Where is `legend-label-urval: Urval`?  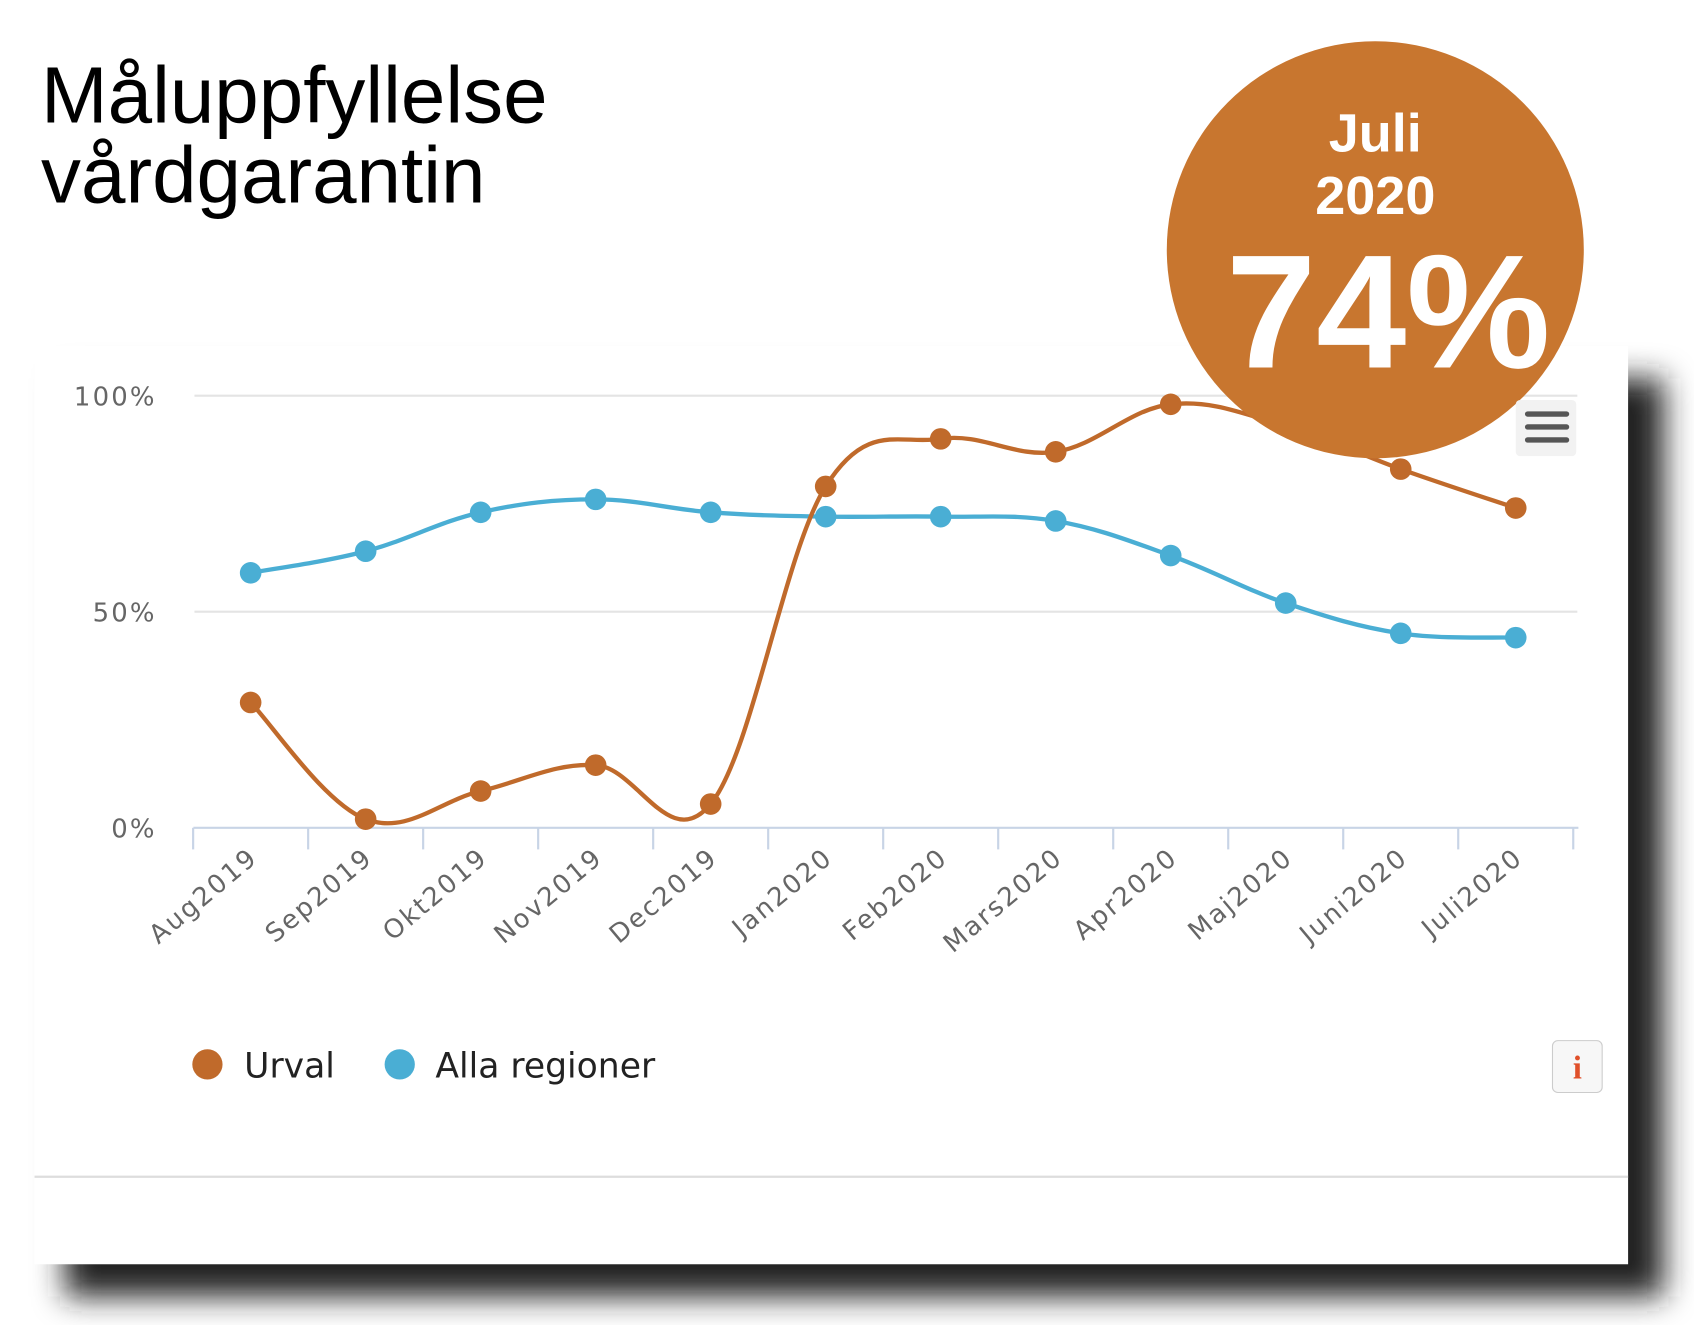 legend-label-urval: Urval is located at coordinates (289, 1066).